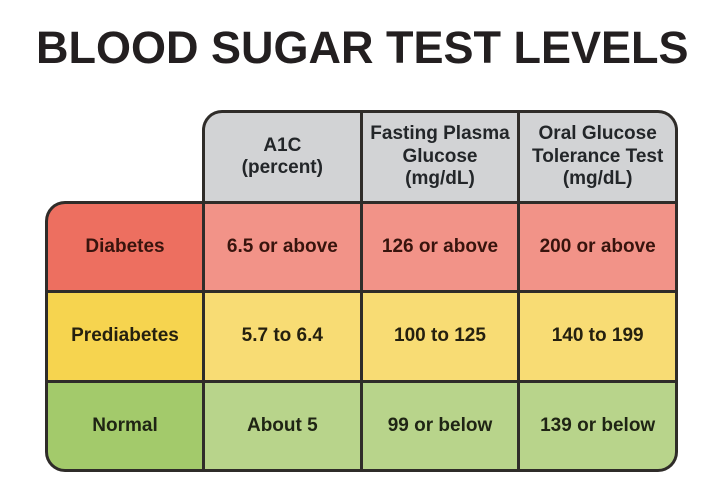 This screenshot has height=500, width=720. I want to click on table-label-column: Diabetes Prediabetes Normal, so click(123, 336).